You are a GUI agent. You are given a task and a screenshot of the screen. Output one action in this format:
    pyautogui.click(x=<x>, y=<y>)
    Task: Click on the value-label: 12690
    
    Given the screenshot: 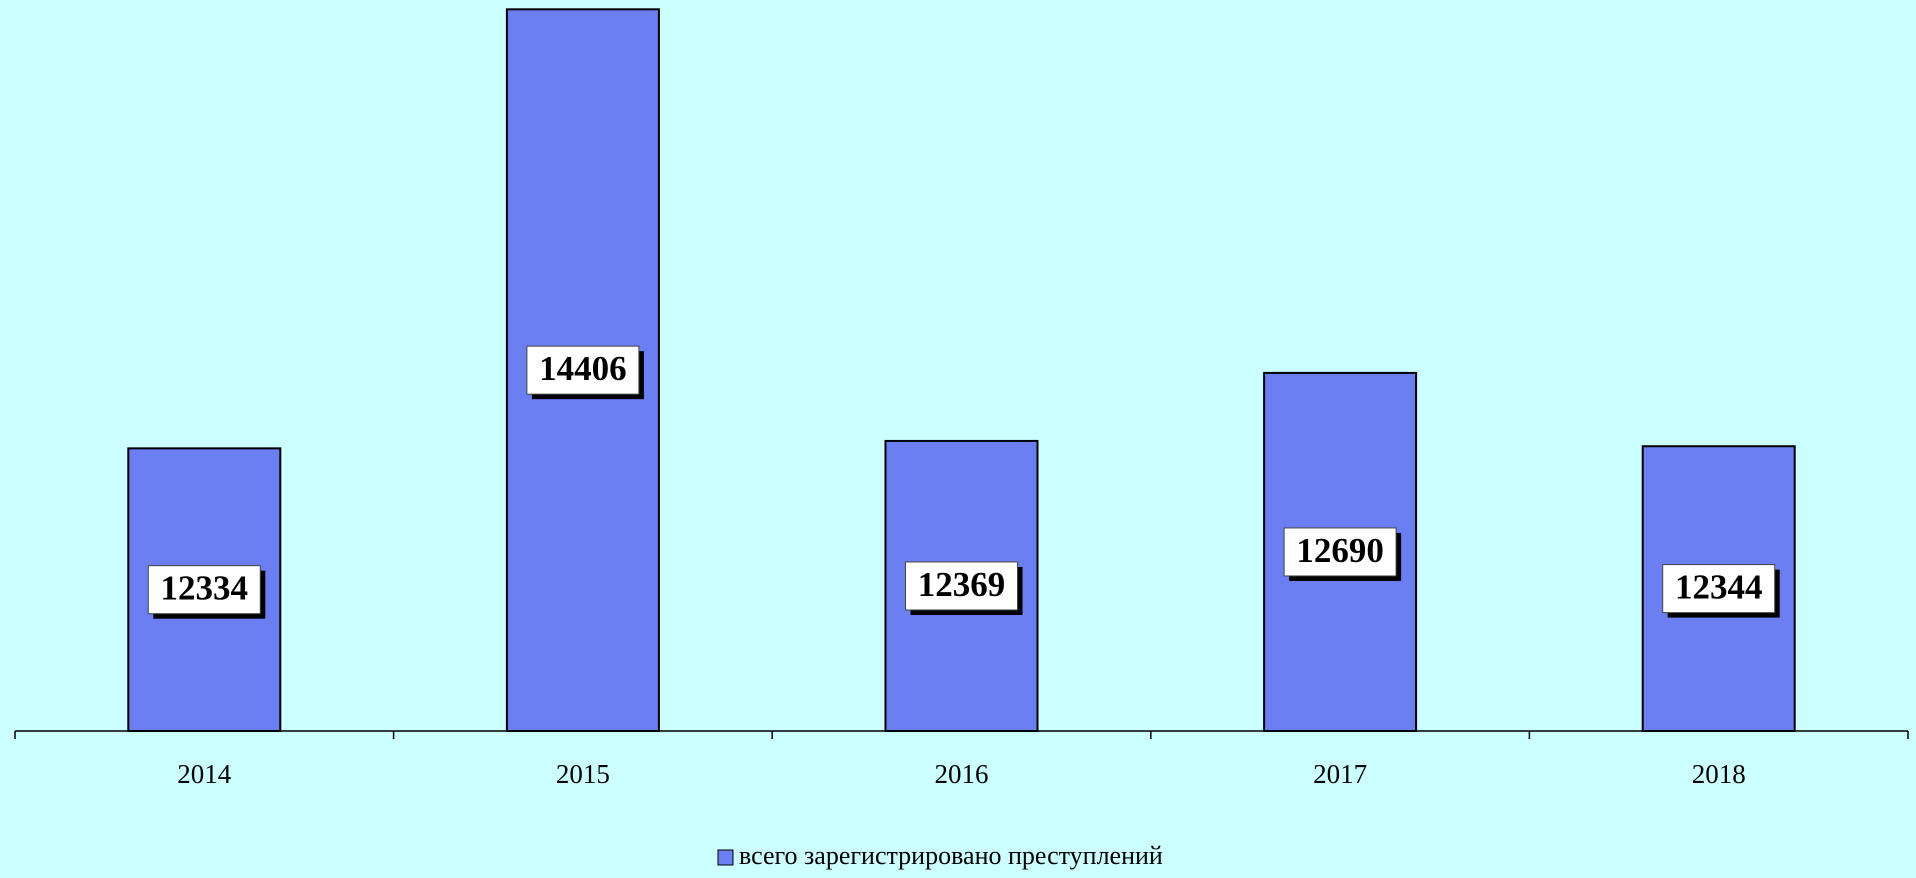 What is the action you would take?
    pyautogui.click(x=1340, y=550)
    